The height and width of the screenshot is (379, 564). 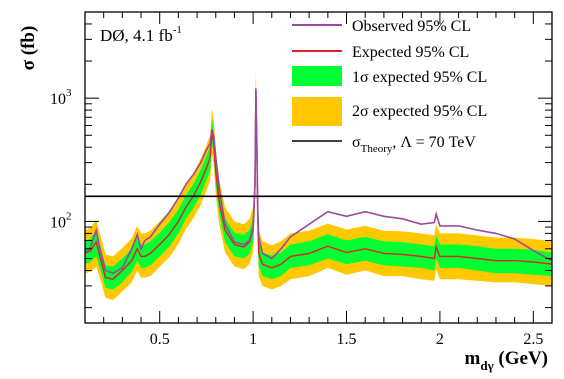 What do you see at coordinates (414, 144) in the screenshot?
I see `legend-theory-label: σTheory, Λ = 70 TeV` at bounding box center [414, 144].